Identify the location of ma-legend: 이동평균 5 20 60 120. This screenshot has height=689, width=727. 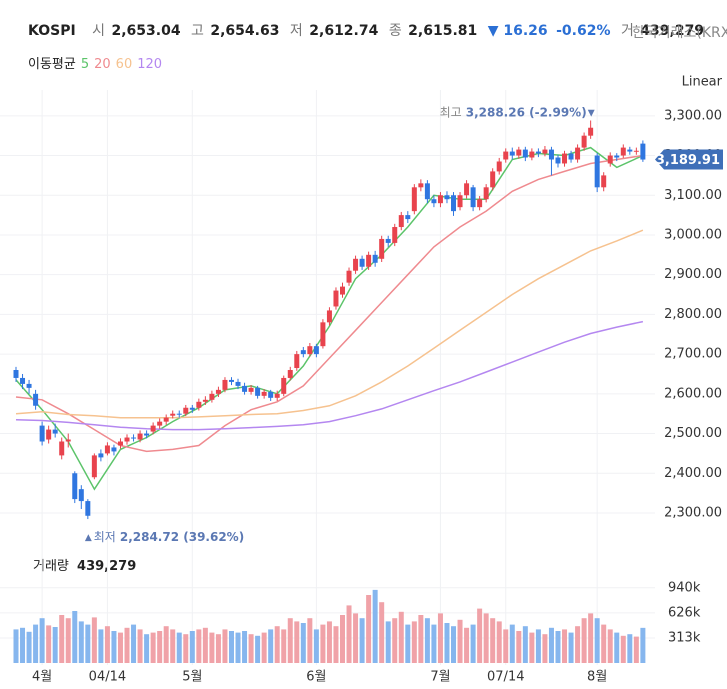
(95, 64).